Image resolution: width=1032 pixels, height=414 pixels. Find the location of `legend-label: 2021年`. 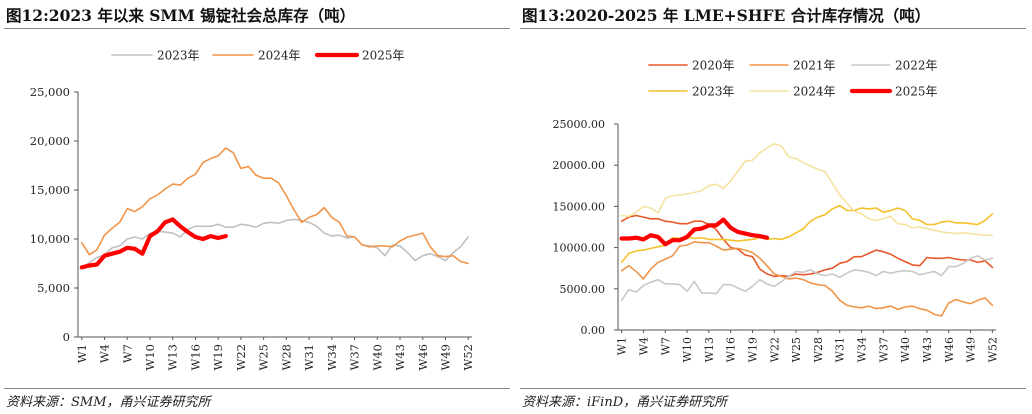

legend-label: 2021年 is located at coordinates (814, 66).